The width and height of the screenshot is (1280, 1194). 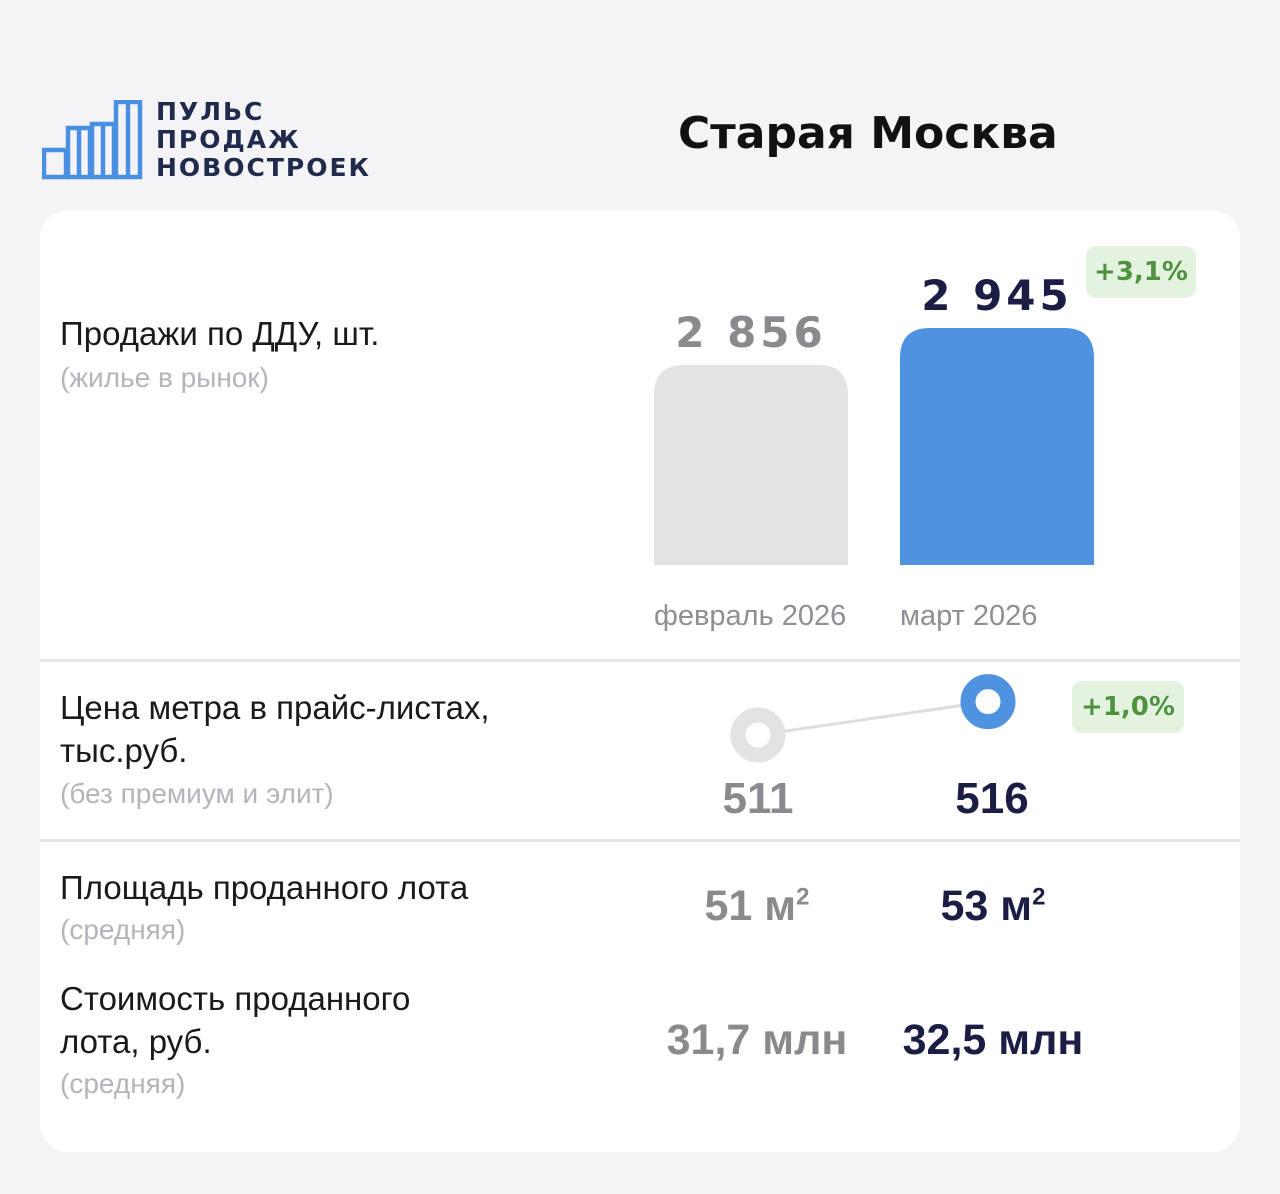 I want to click on logo: ПУЛЬС ПРОДАЖ НОВОСТРОЕК, so click(x=212, y=140).